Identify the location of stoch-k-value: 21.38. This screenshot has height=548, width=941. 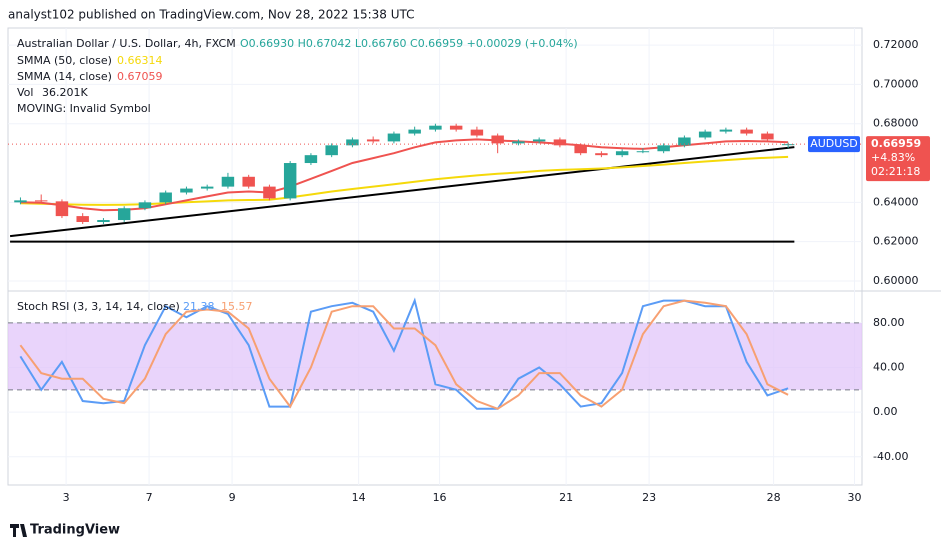
(199, 306).